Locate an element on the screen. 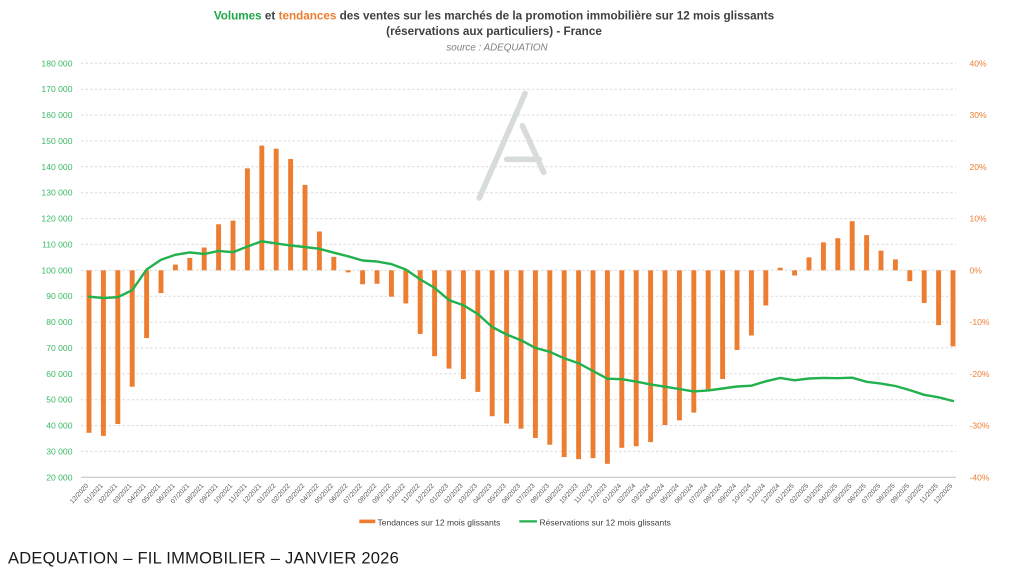  svg-text: 40 000 is located at coordinates (59, 426).